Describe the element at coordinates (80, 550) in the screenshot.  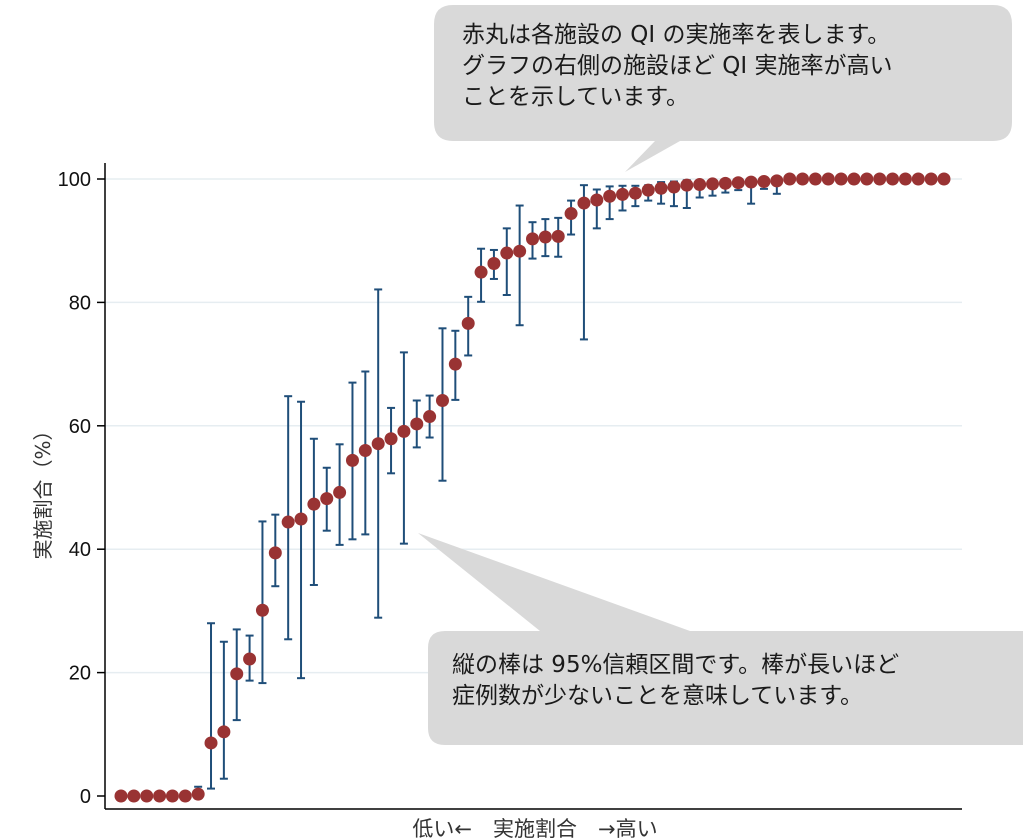
I see `y-tick-label: 40` at that location.